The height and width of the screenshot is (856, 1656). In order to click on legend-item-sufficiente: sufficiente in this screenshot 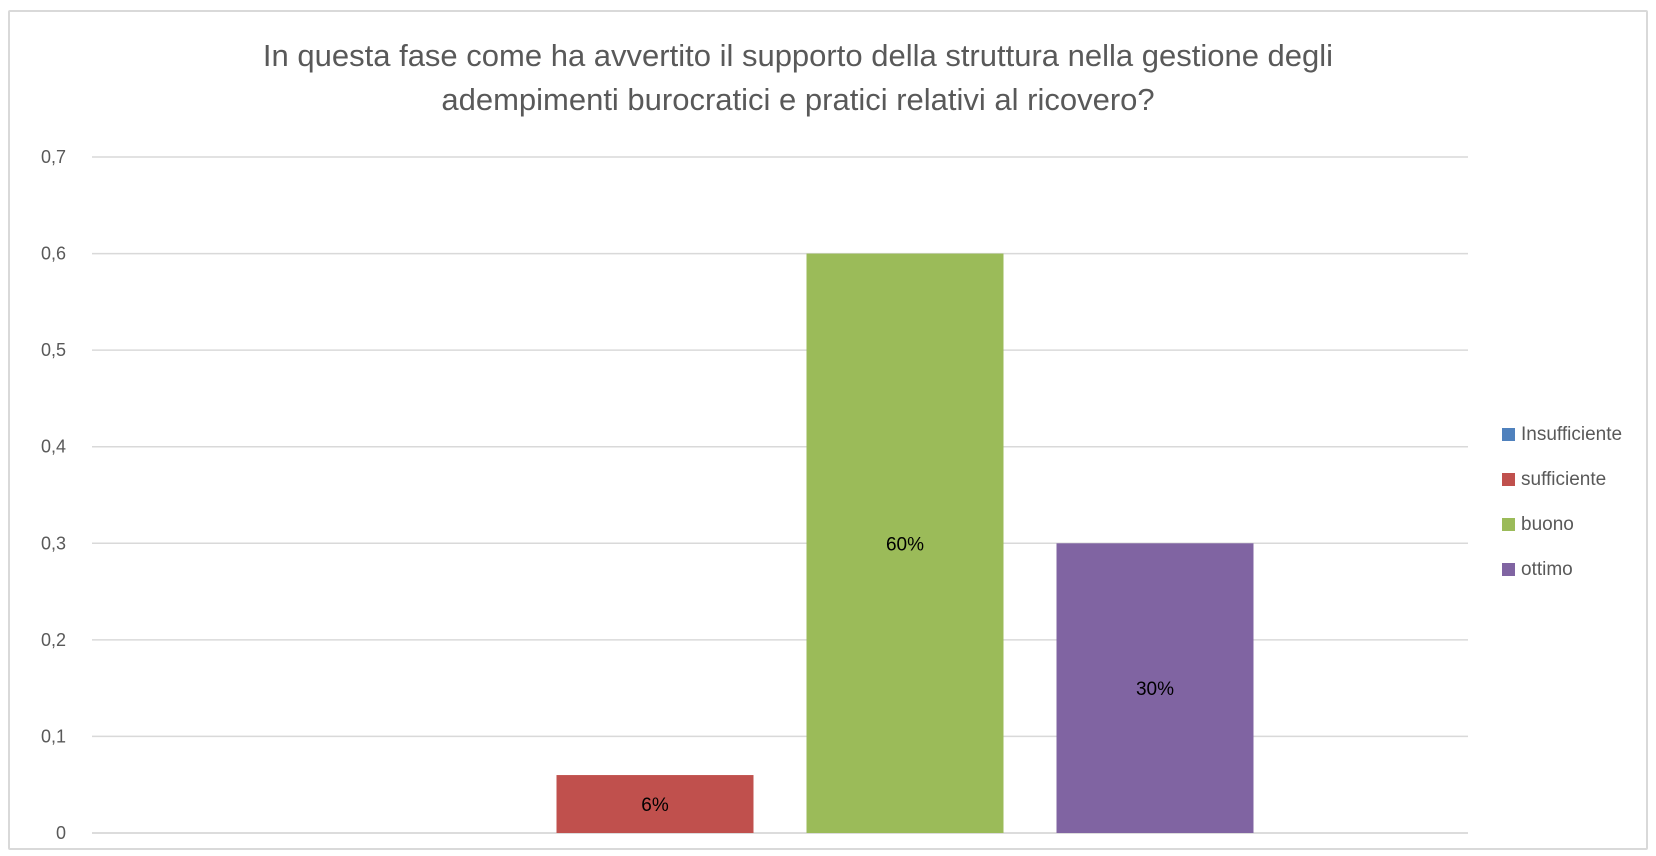, I will do `click(1562, 479)`.